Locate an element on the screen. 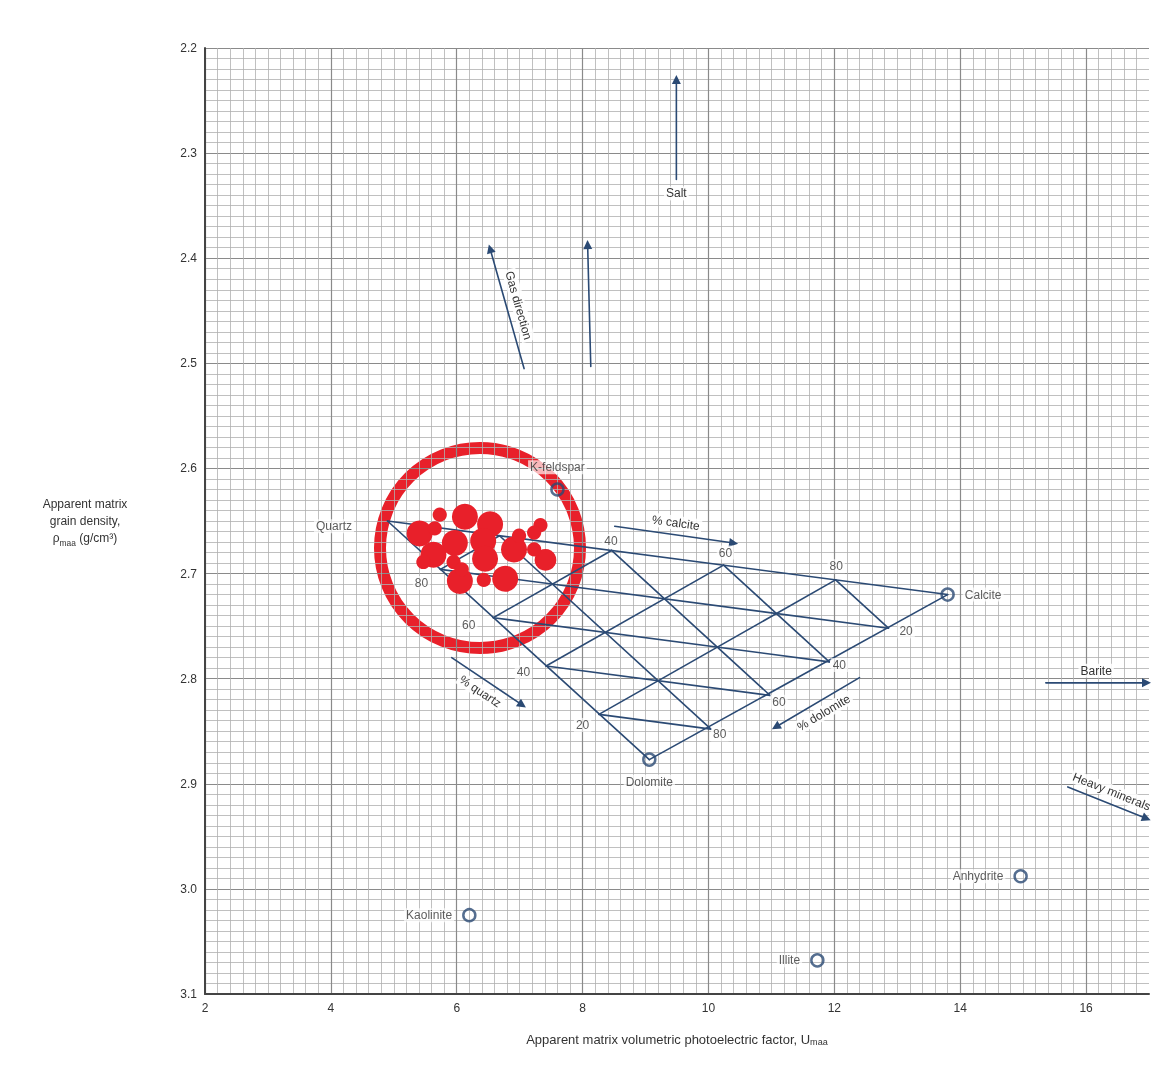  series-label: K-feldspar is located at coordinates (557, 467).